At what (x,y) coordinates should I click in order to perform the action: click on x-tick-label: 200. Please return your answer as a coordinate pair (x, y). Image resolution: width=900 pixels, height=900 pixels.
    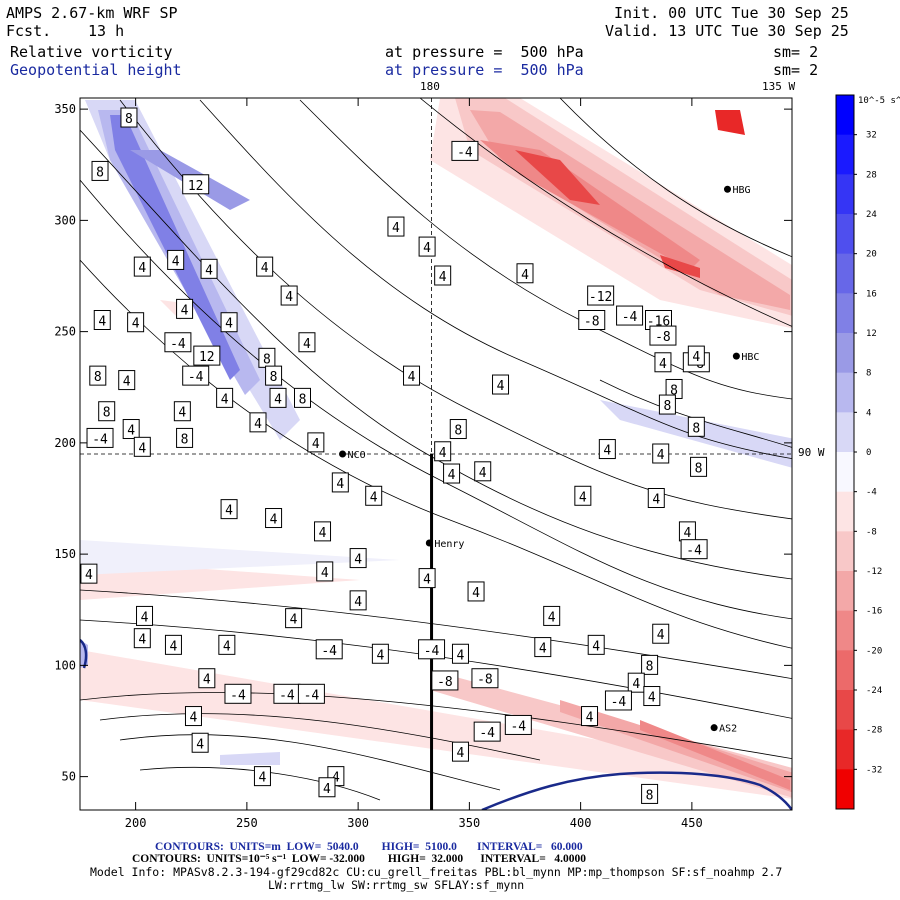
    Looking at the image, I should click on (136, 823).